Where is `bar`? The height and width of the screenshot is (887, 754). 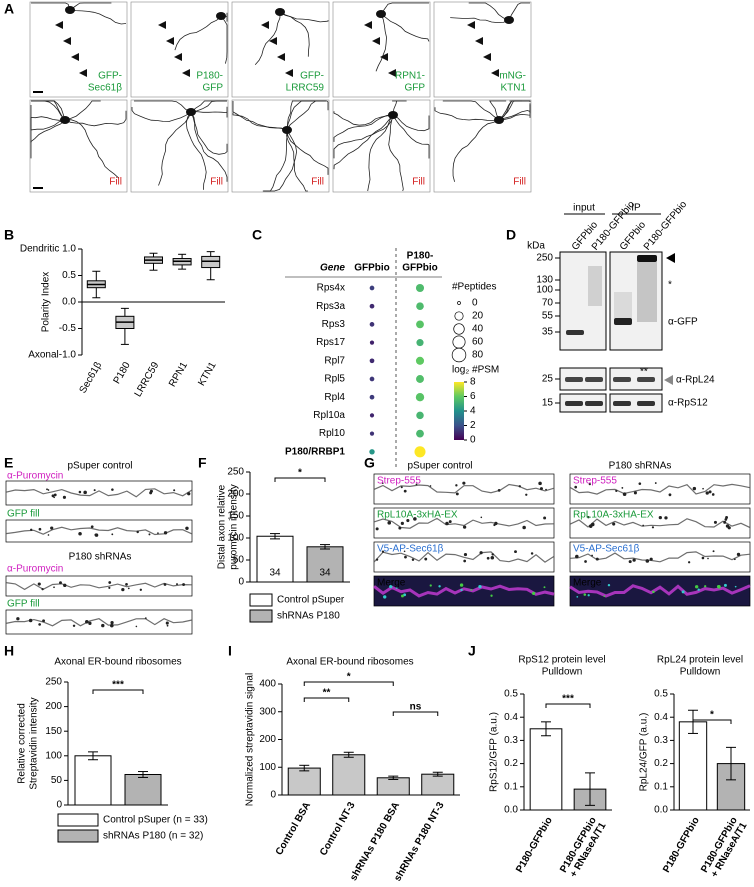
bar is located at coordinates (349, 775).